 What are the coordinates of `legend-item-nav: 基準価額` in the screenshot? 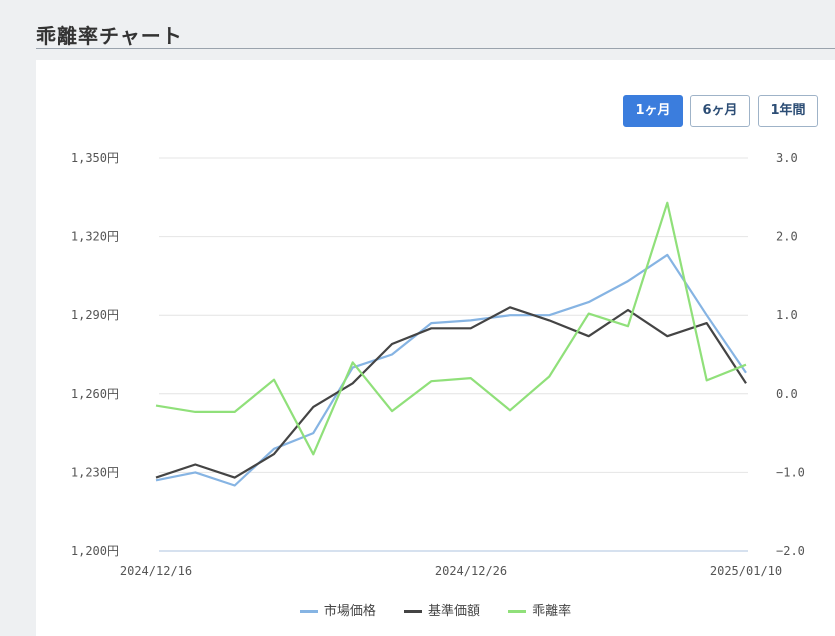 It's located at (441, 609).